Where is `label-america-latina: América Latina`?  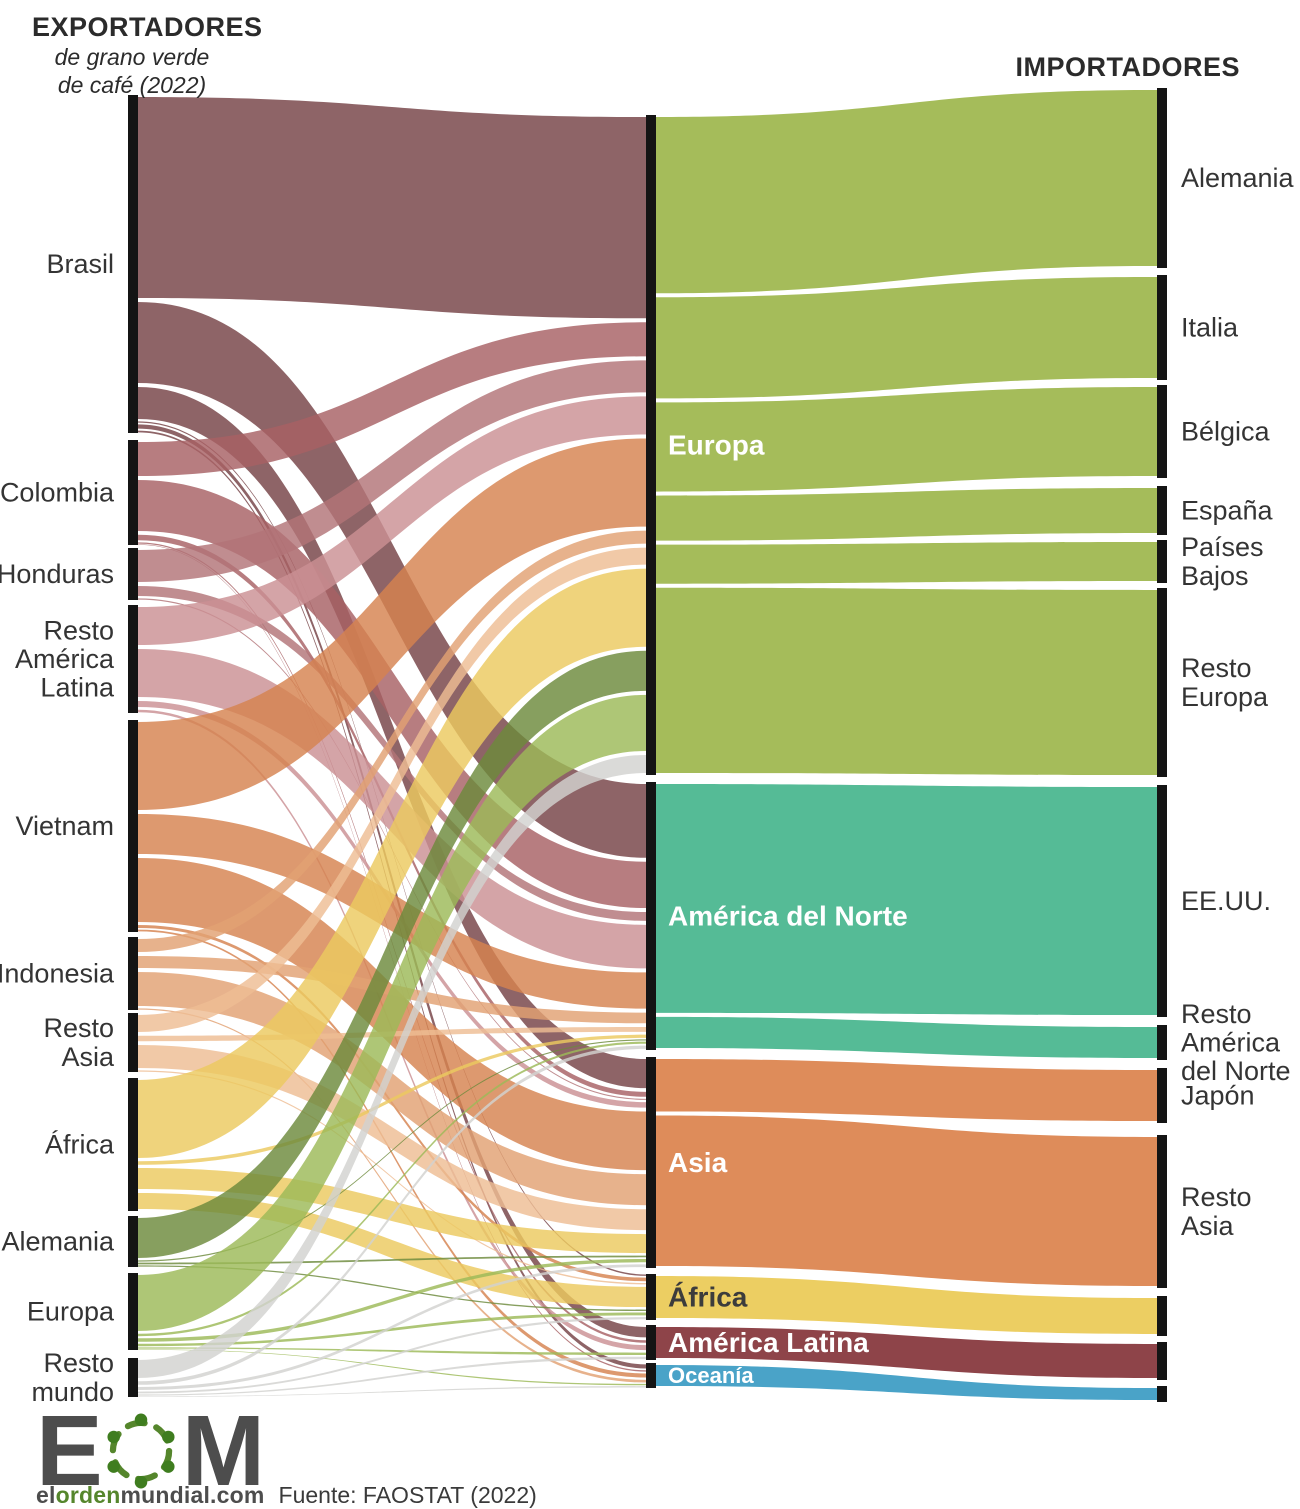
label-america-latina: América Latina is located at coordinates (768, 1342).